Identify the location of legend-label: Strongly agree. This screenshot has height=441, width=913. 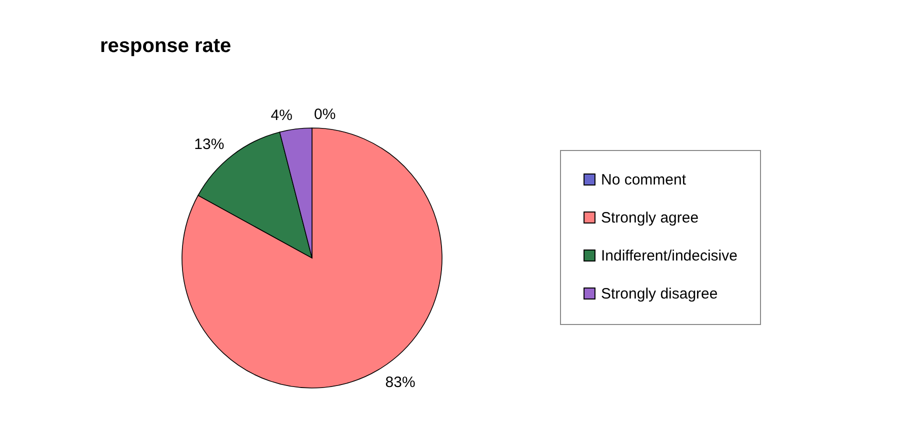
(650, 218).